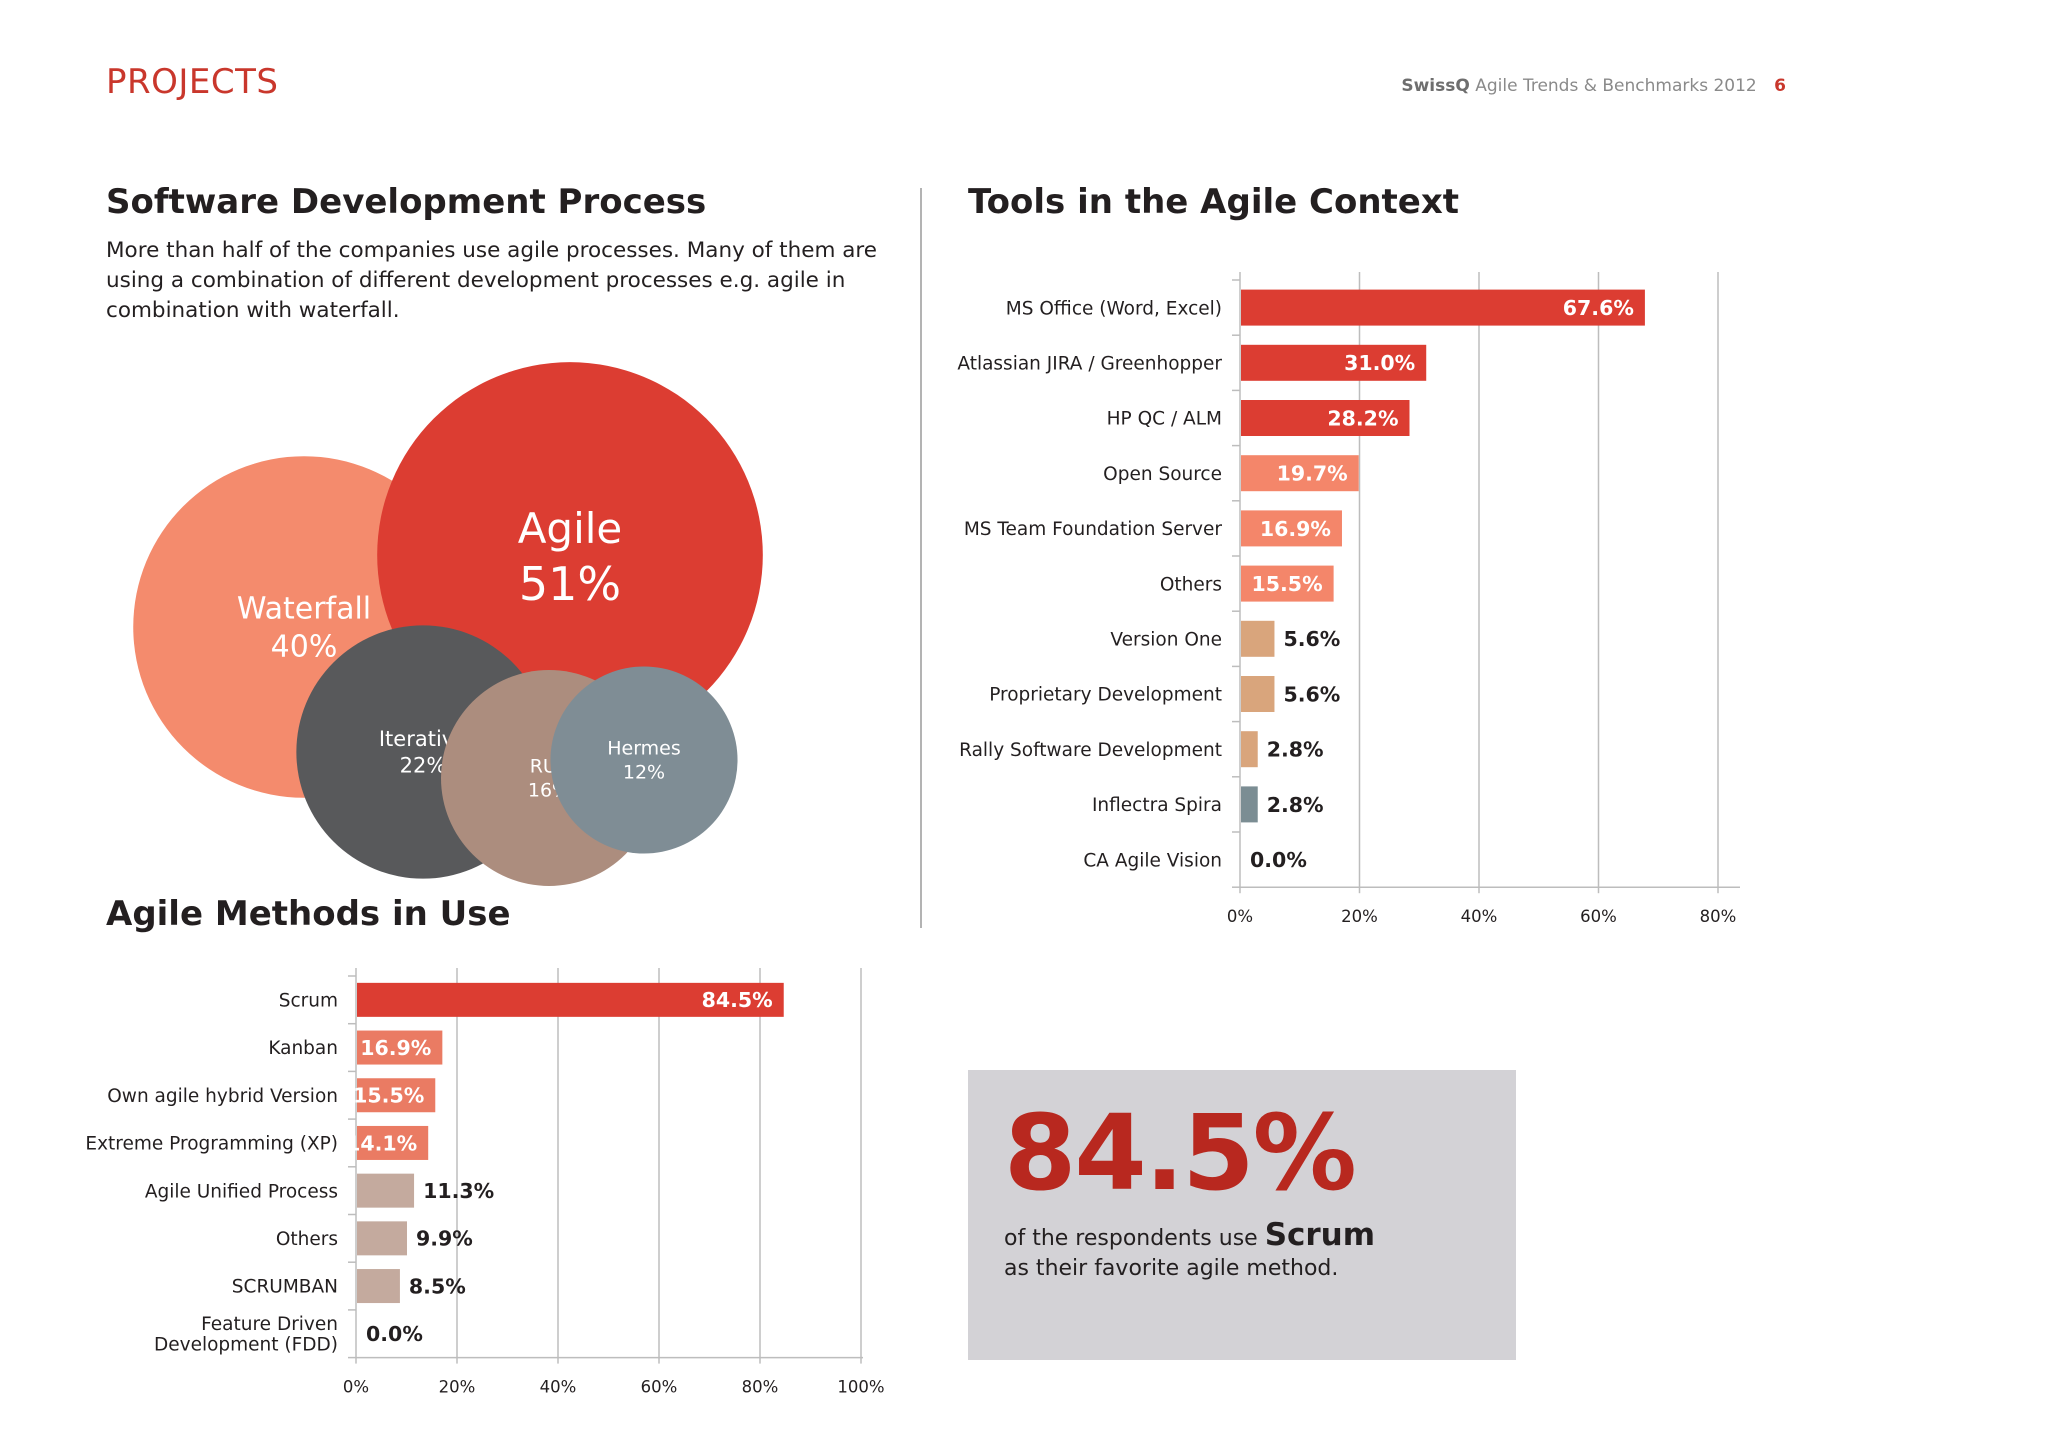 This screenshot has height=1448, width=2048. I want to click on page-number: 6, so click(1780, 86).